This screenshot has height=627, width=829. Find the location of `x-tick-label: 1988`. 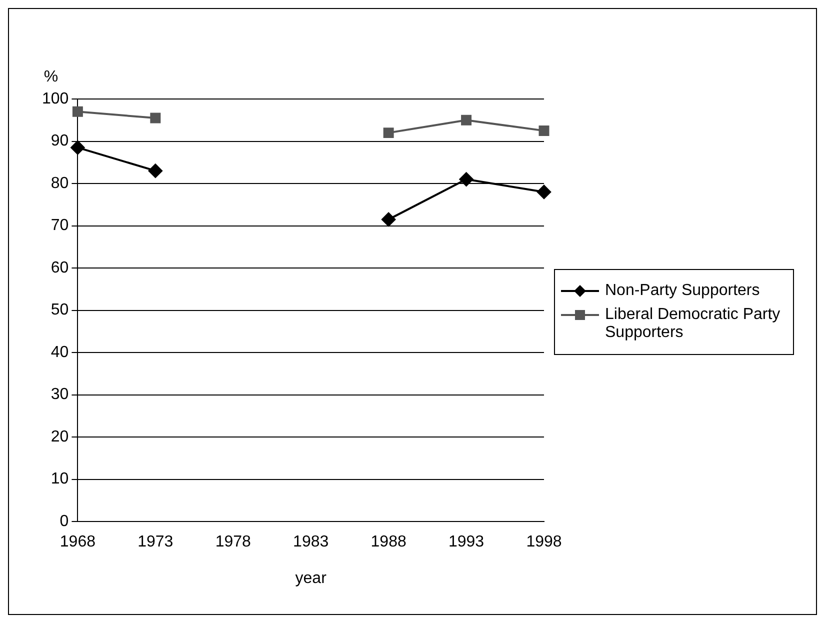

x-tick-label: 1988 is located at coordinates (388, 542).